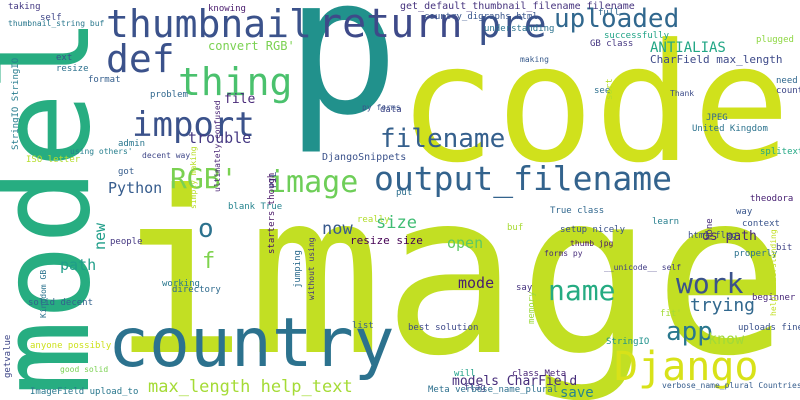  I want to click on word: get_default_thumbnail_filename filename, so click(517, 6).